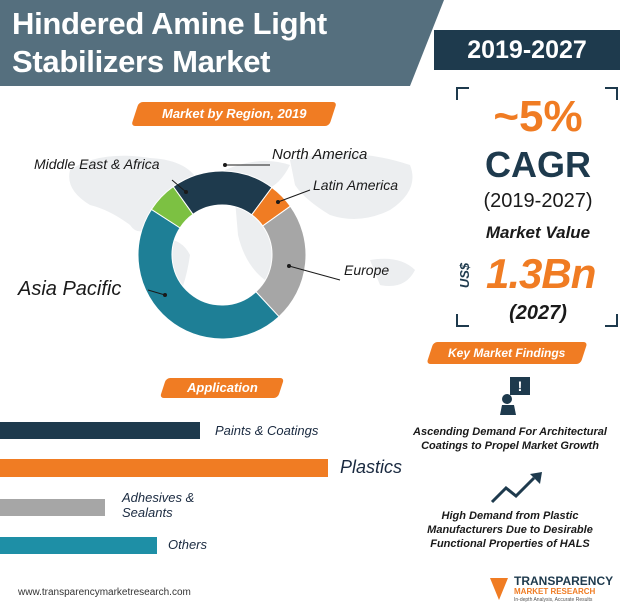  Describe the element at coordinates (104, 592) in the screenshot. I see `footer-url: www.transparencymarketresearch.com` at that location.